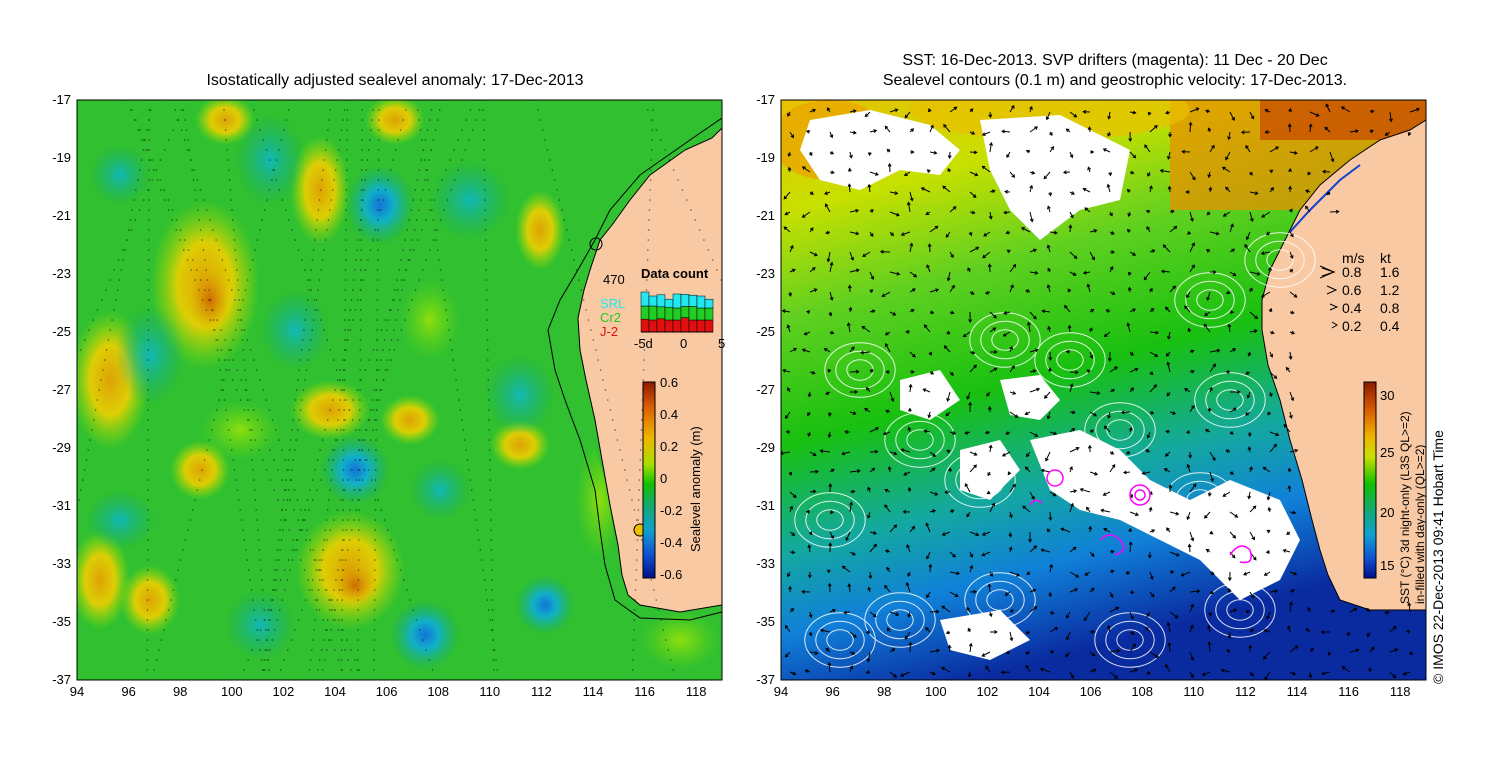 The width and height of the screenshot is (1500, 780). I want to click on right-x-tick-9: 112, so click(1245, 691).